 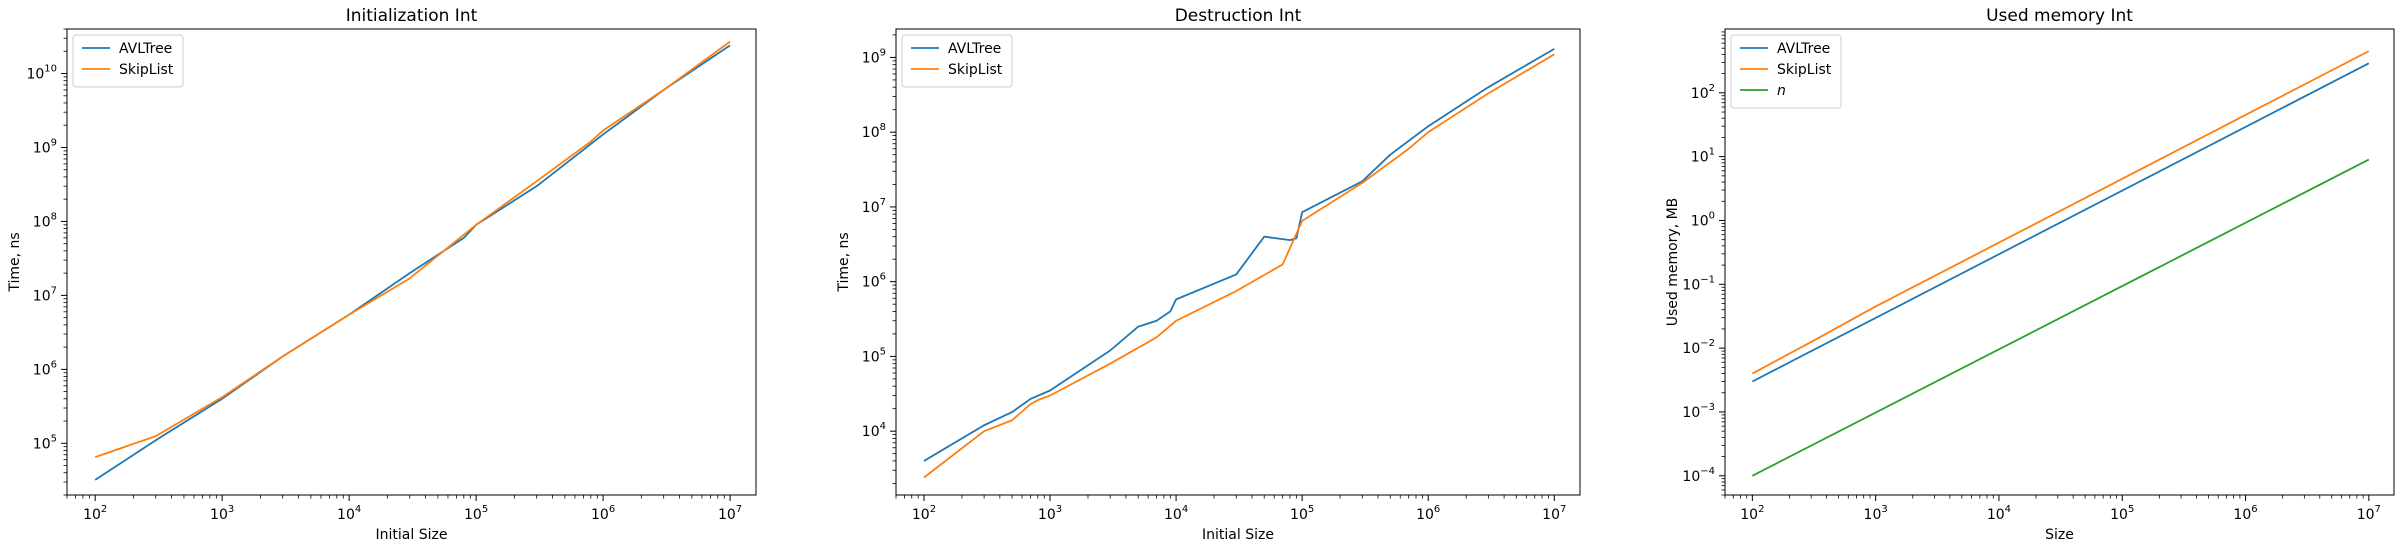 I want to click on y-tick-label: 10⁻³, so click(x=1698, y=411).